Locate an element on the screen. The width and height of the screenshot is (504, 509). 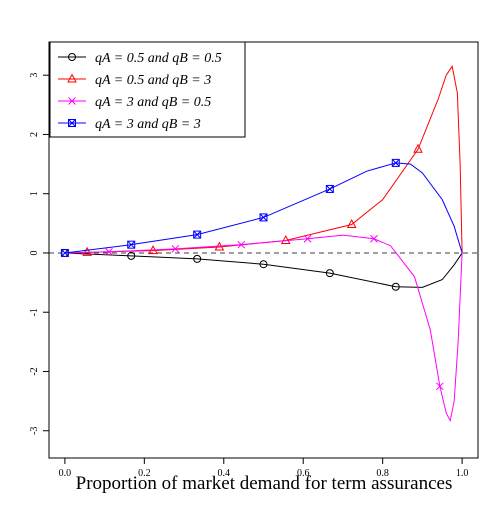
y-tick-label: -2 is located at coordinates (34, 371).